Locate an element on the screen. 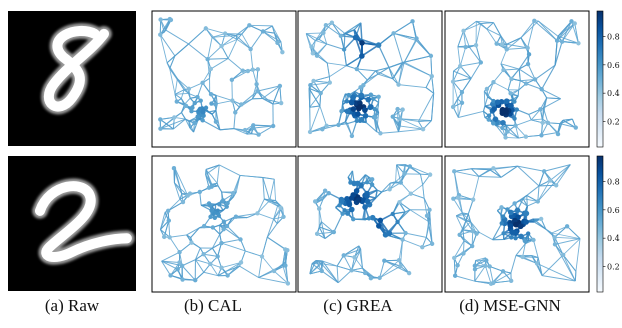 The height and width of the screenshot is (328, 622). caption-grea: (c) GREA is located at coordinates (358, 305).